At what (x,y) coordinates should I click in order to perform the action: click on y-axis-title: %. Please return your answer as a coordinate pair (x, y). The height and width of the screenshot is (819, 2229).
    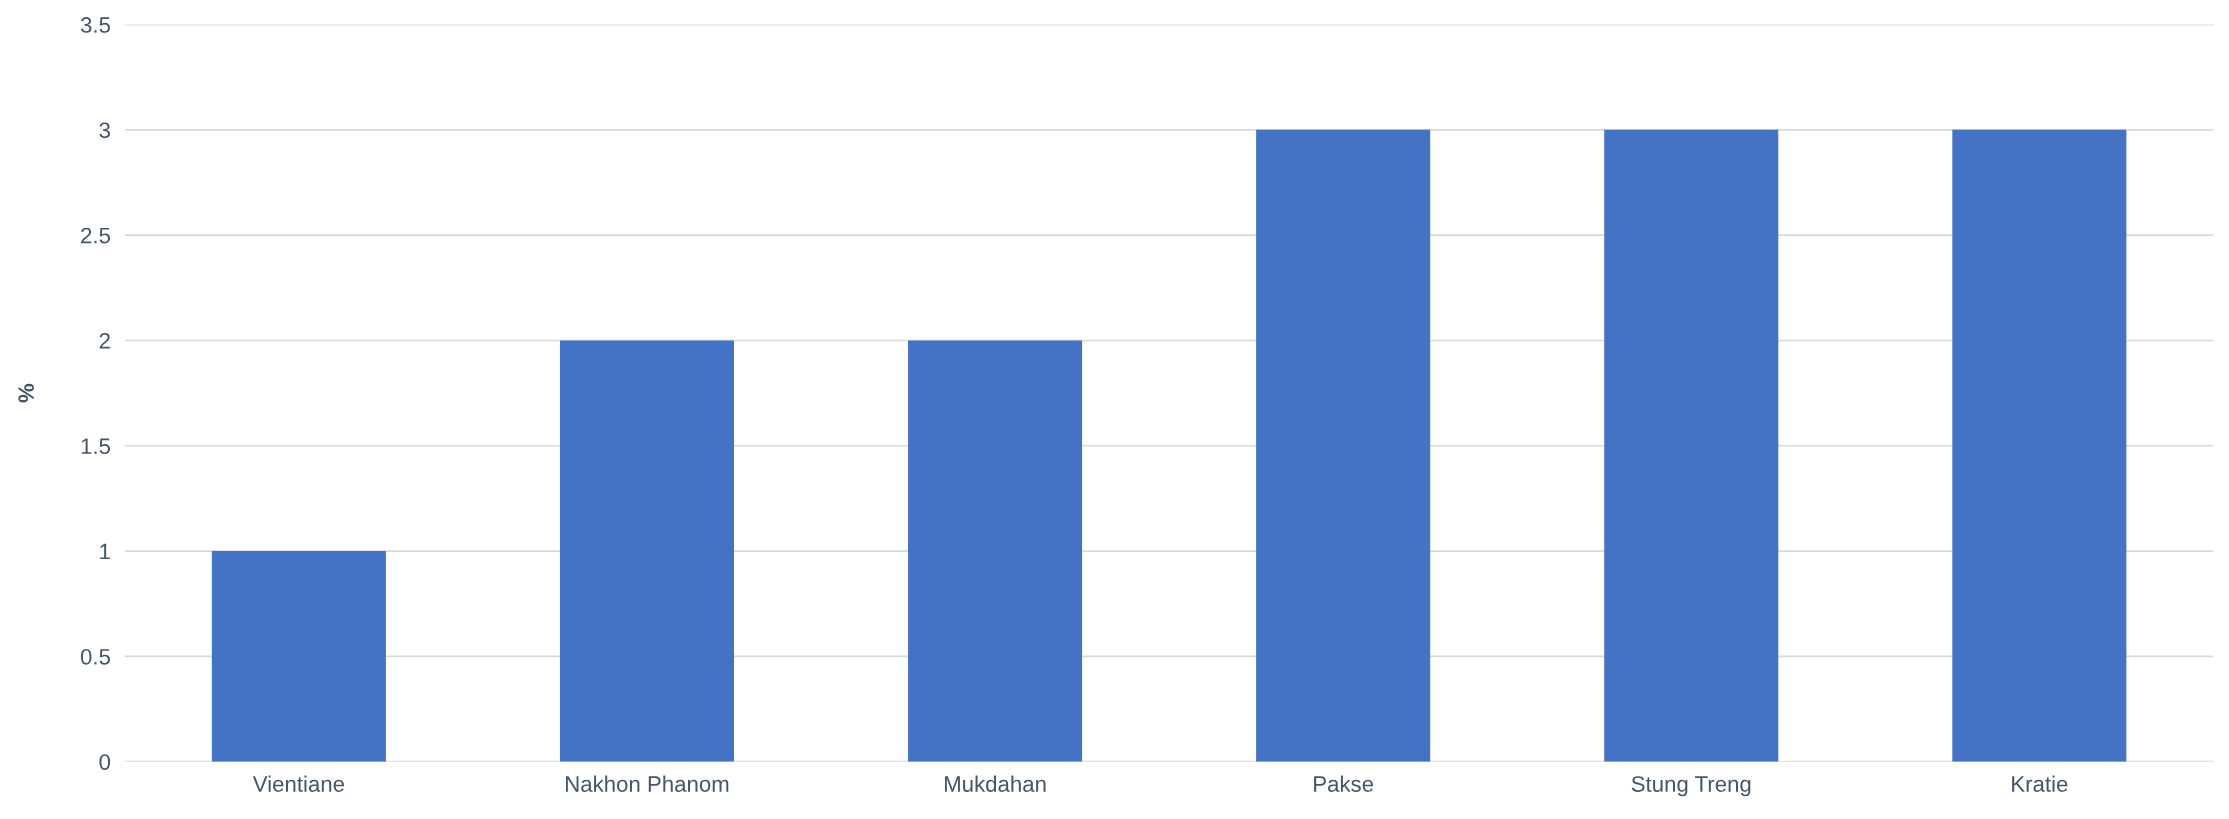
    Looking at the image, I should click on (26, 393).